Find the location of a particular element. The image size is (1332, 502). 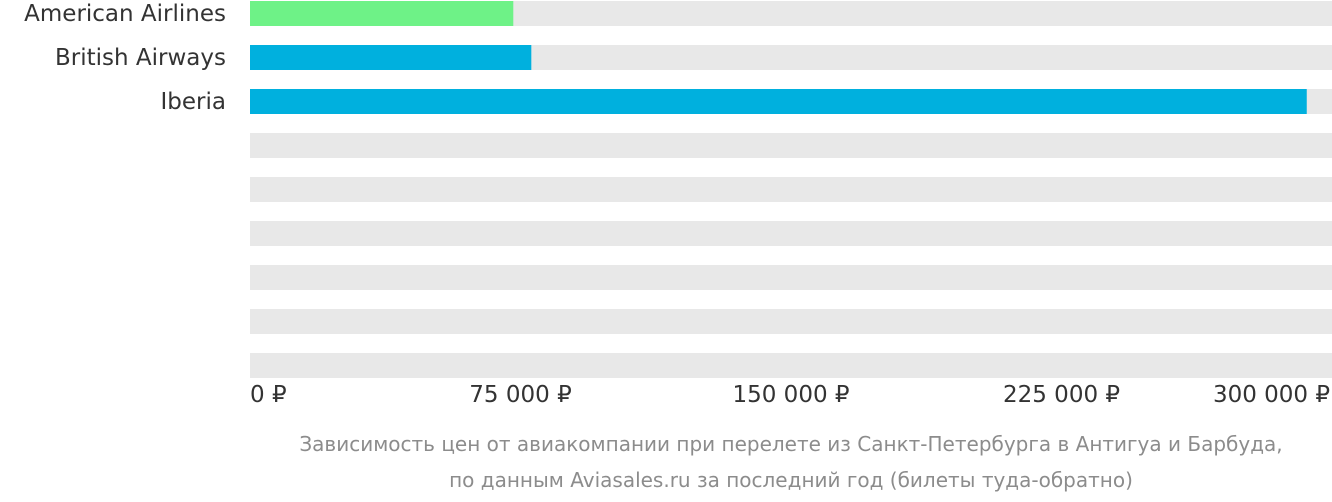

category-label: American Airlines is located at coordinates (125, 14).